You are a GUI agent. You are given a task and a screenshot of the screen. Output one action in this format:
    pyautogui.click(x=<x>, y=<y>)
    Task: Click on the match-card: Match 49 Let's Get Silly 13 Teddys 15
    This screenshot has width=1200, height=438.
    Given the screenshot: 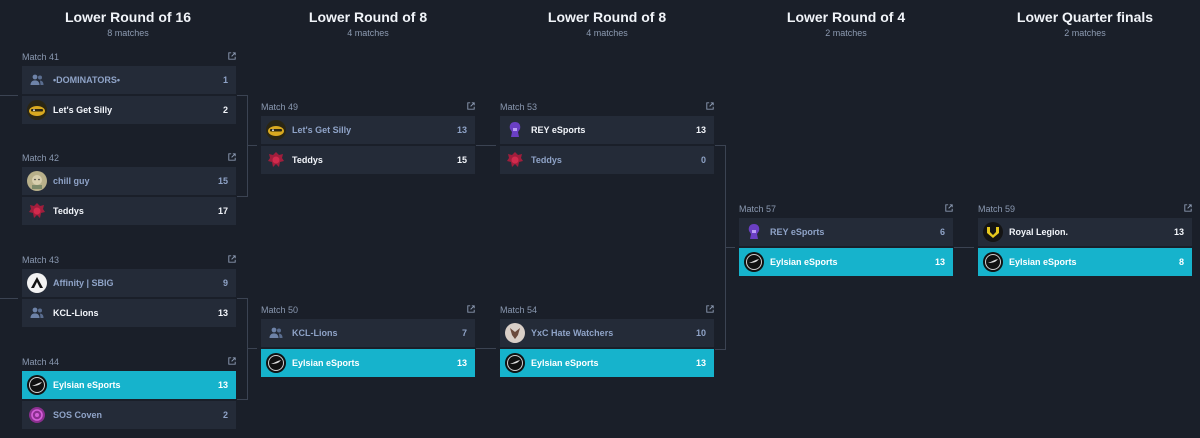 What is the action you would take?
    pyautogui.click(x=368, y=138)
    